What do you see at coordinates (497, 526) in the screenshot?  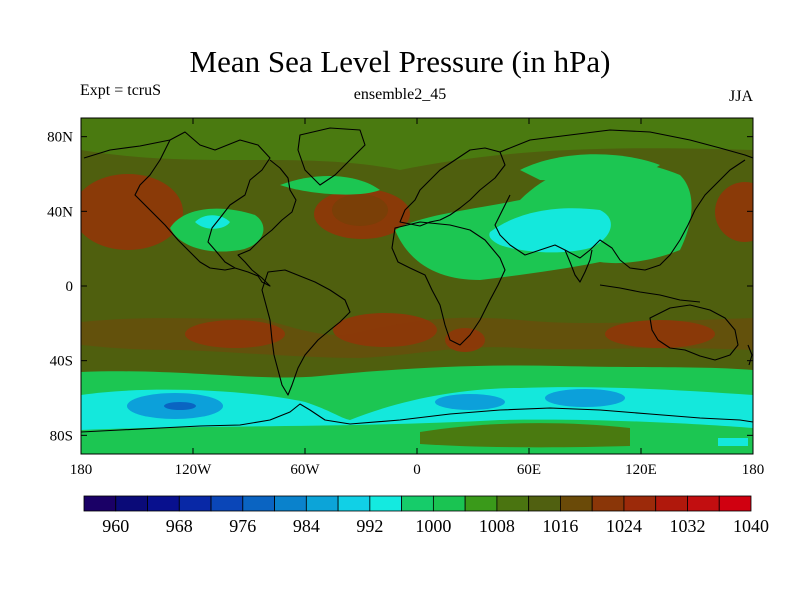 I see `colorbar-label: 1008` at bounding box center [497, 526].